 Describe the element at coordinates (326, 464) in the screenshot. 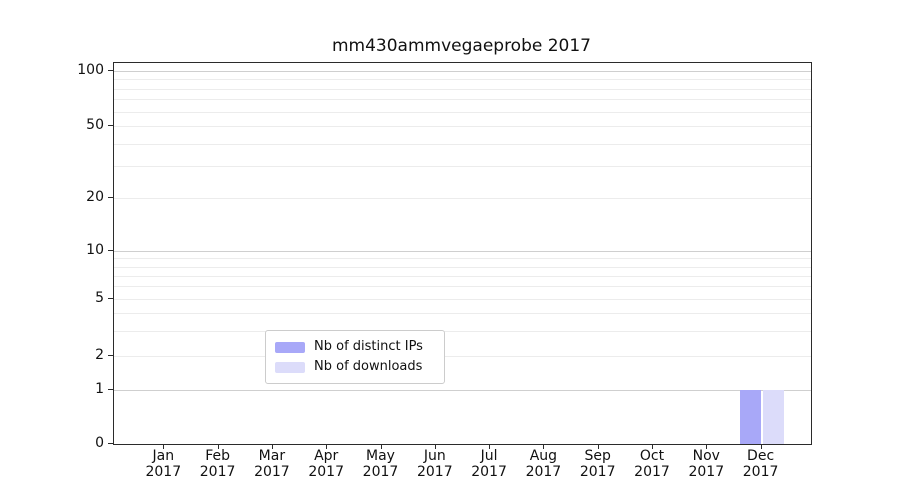

I see `x-tick-label: Apr 2017` at that location.